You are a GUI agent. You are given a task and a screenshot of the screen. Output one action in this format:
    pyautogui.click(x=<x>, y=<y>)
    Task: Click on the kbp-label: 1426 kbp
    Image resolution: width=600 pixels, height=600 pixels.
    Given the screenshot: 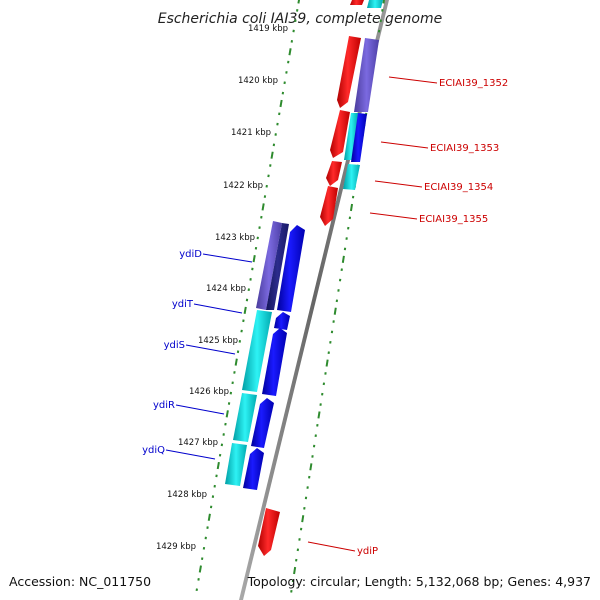 What is the action you would take?
    pyautogui.click(x=209, y=392)
    